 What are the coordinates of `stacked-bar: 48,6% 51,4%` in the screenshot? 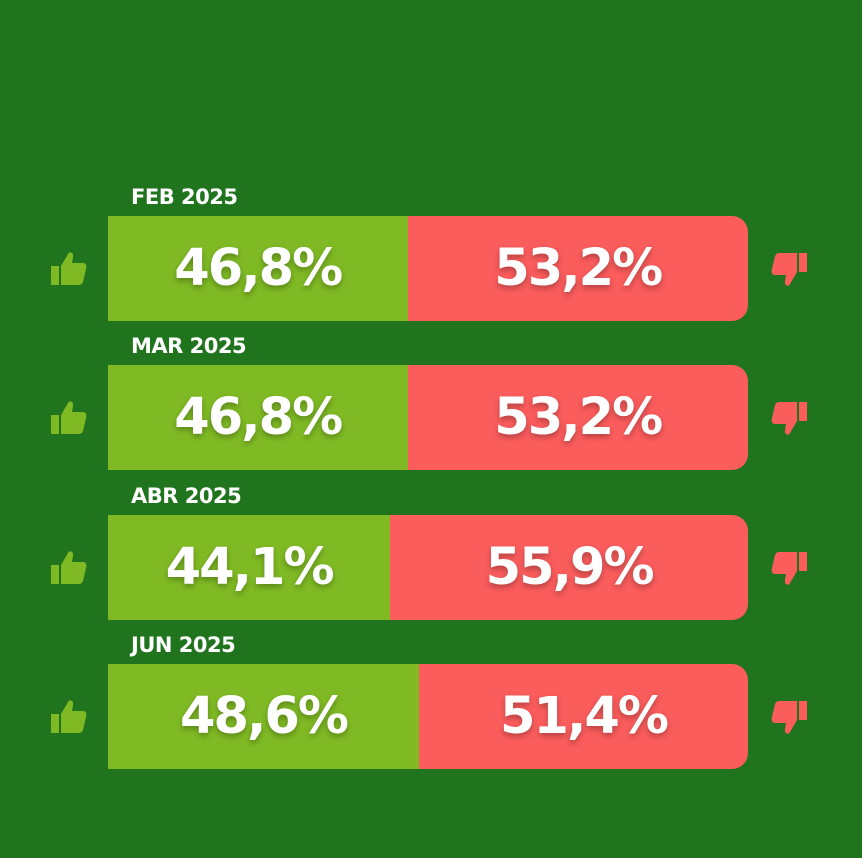 It's located at (428, 716).